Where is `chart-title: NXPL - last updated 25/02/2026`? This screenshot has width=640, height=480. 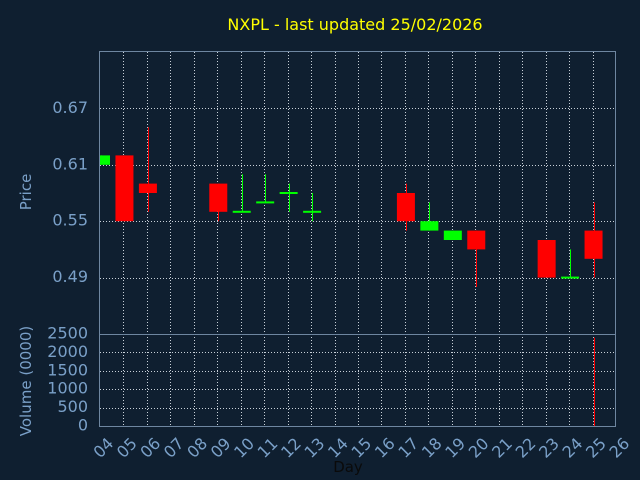 chart-title: NXPL - last updated 25/02/2026 is located at coordinates (354, 24).